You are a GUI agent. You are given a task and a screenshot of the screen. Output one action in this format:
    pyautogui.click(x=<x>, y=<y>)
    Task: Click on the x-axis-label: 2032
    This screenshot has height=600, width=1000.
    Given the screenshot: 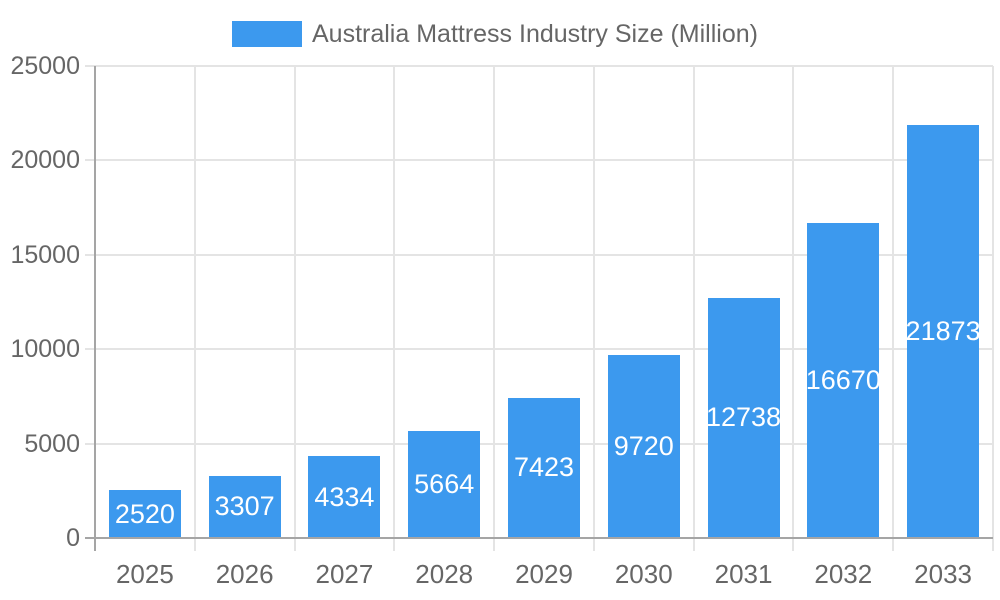 What is the action you would take?
    pyautogui.click(x=843, y=574)
    